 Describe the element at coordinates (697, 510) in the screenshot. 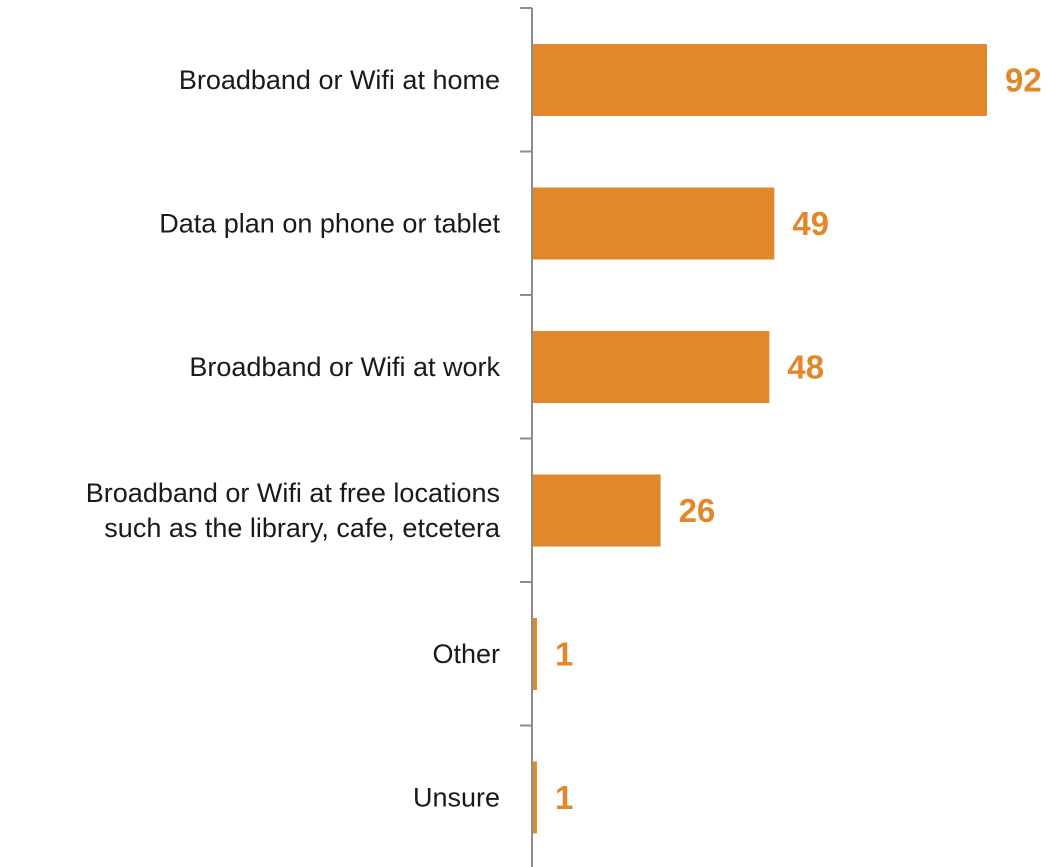

I see `value-label-3: 26` at that location.